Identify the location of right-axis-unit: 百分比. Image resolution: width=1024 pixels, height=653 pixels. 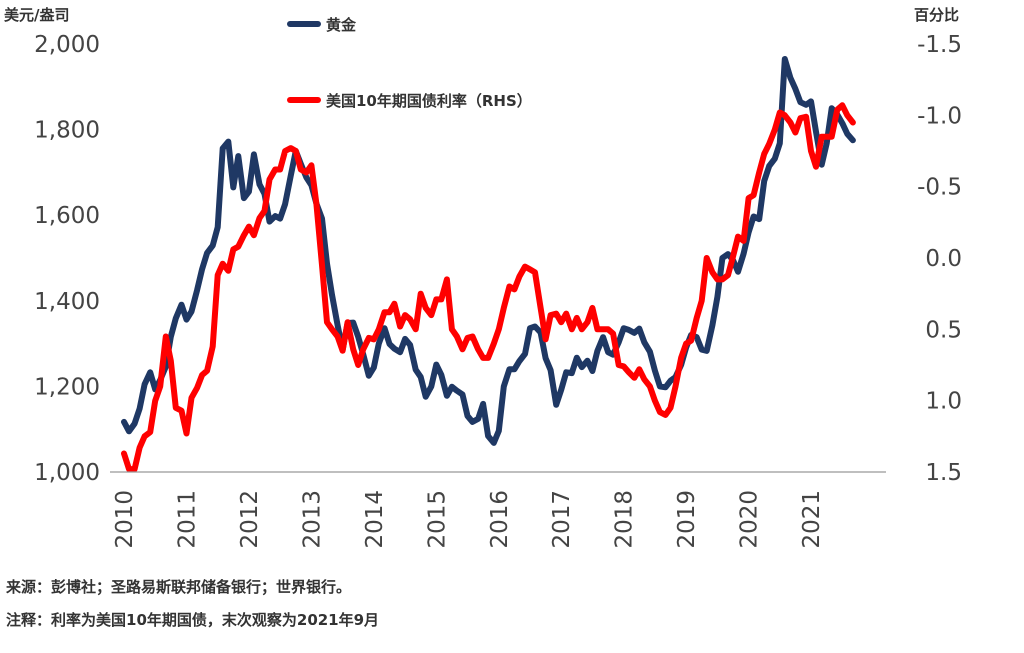
(936, 15).